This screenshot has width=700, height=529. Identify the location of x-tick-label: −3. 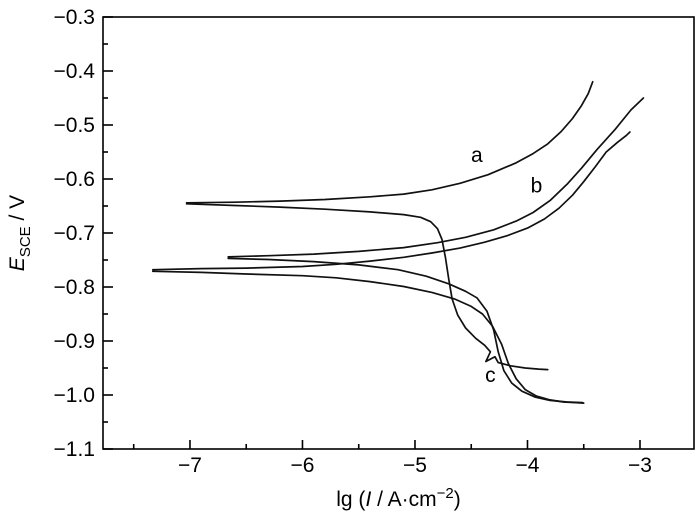
(640, 465).